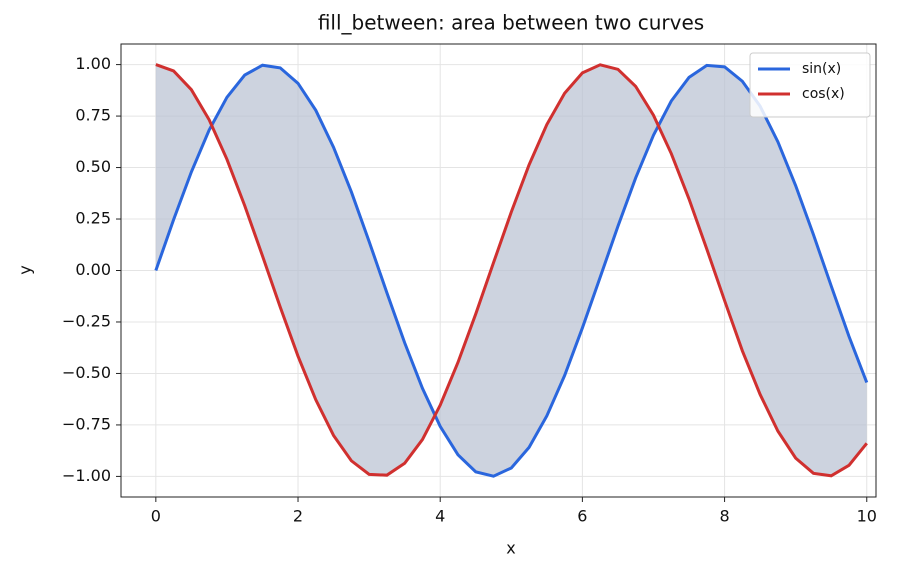  What do you see at coordinates (93, 115) in the screenshot?
I see `y-tick-label: 0.75` at bounding box center [93, 115].